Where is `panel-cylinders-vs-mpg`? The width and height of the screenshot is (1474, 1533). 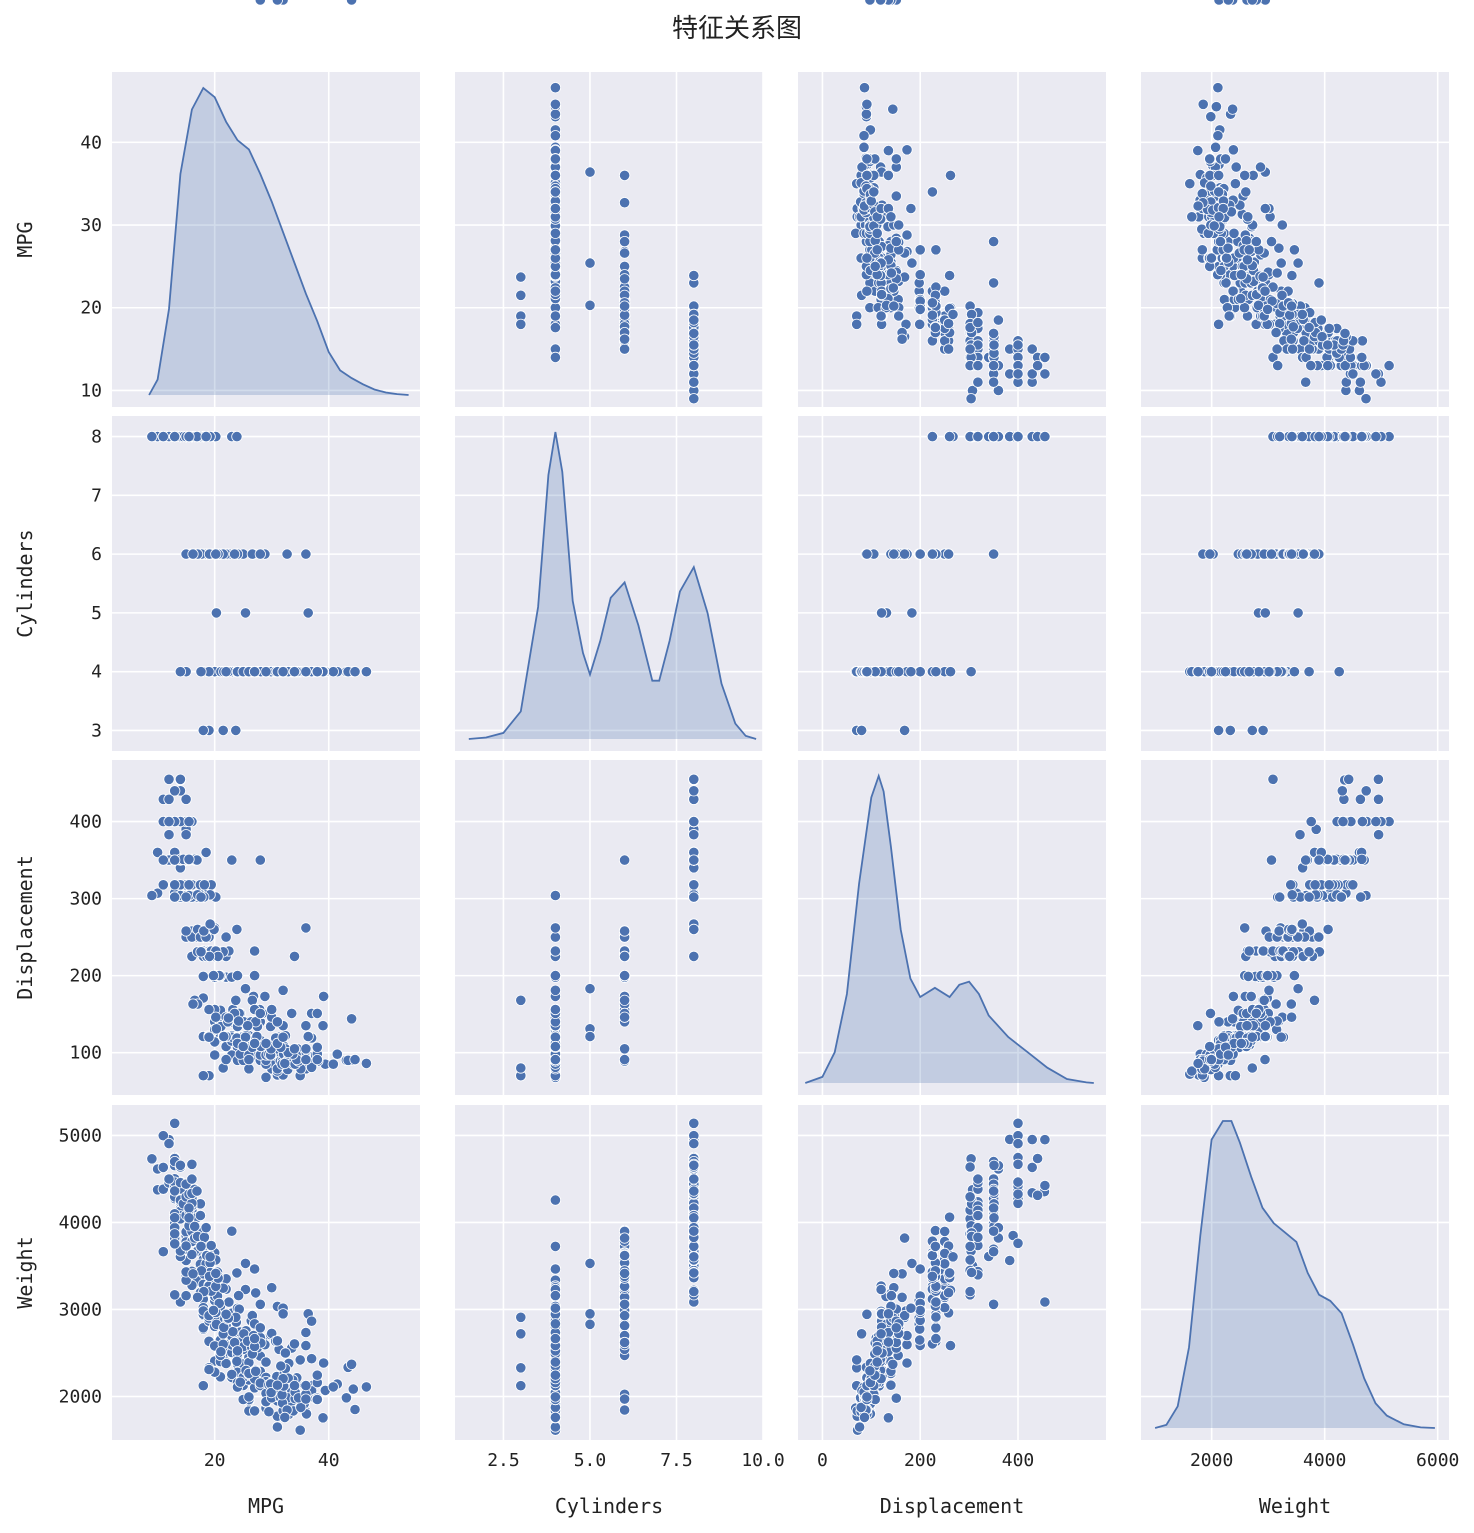
panel-cylinders-vs-mpg is located at coordinates (266, 375).